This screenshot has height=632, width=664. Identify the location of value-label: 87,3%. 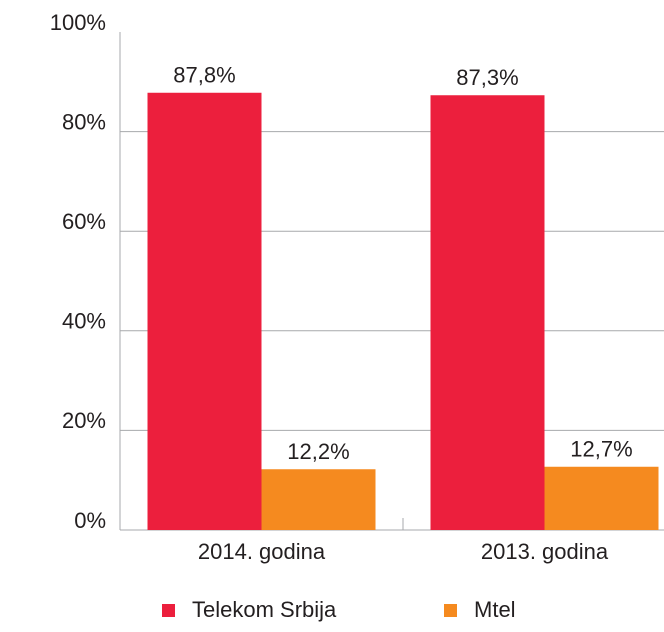
(487, 77).